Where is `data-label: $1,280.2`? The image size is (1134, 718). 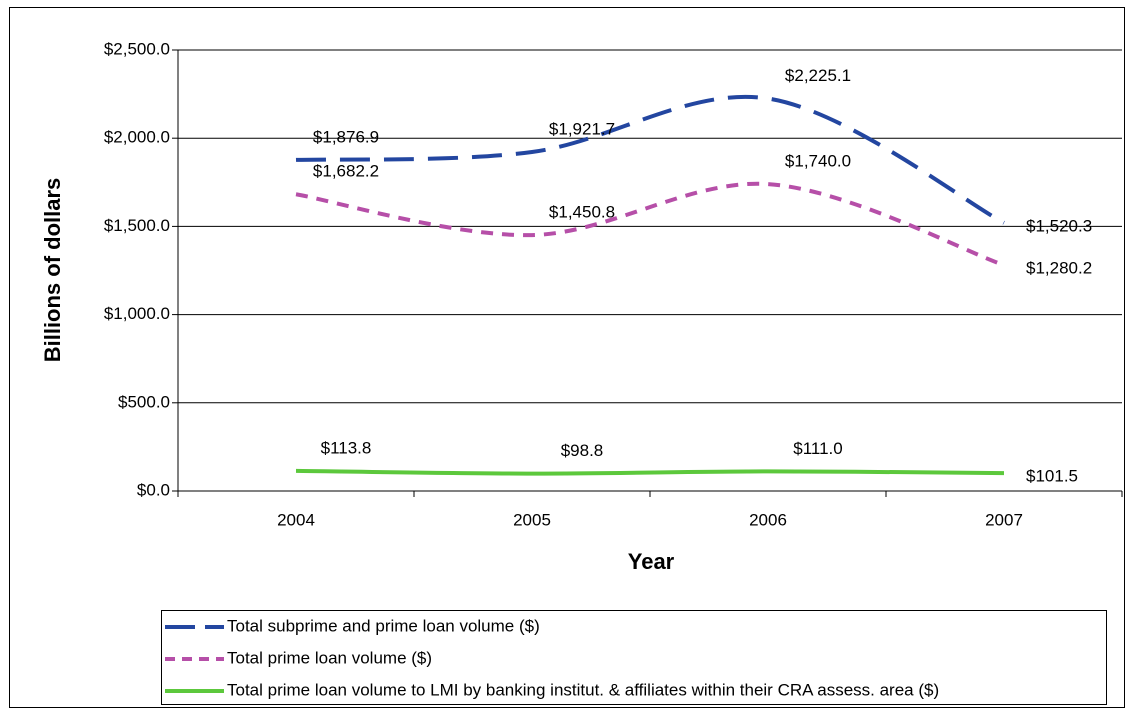 data-label: $1,280.2 is located at coordinates (1059, 268).